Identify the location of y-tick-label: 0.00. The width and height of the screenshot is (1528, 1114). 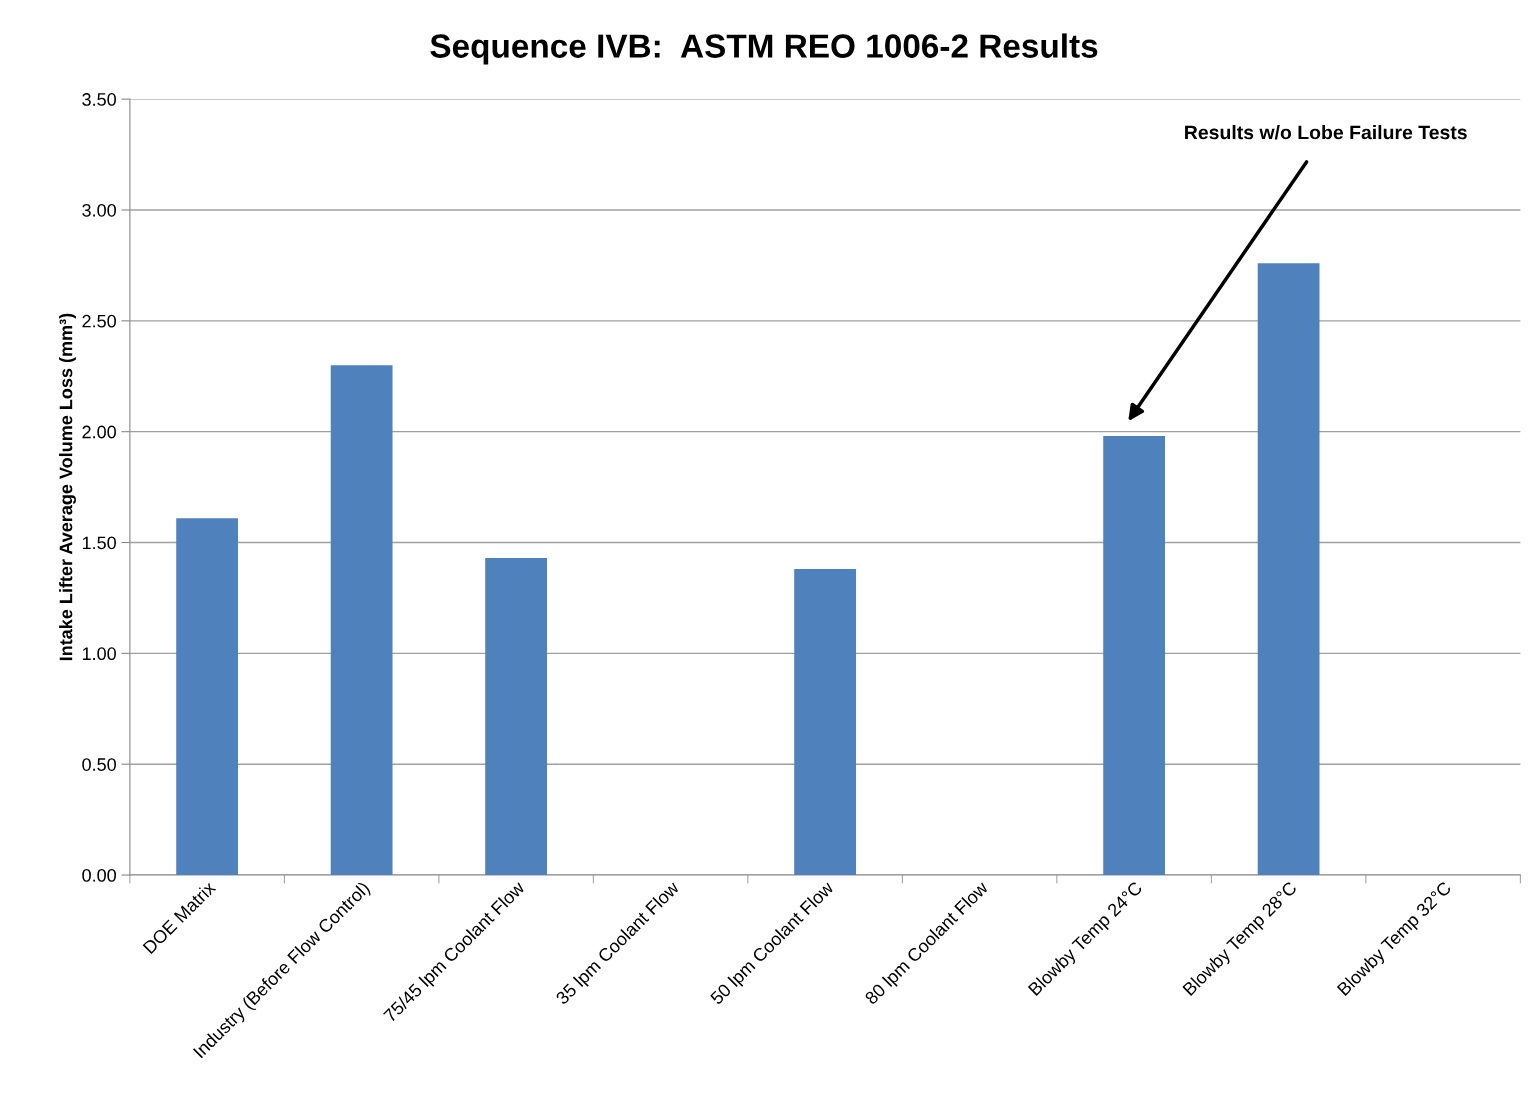
(99, 875).